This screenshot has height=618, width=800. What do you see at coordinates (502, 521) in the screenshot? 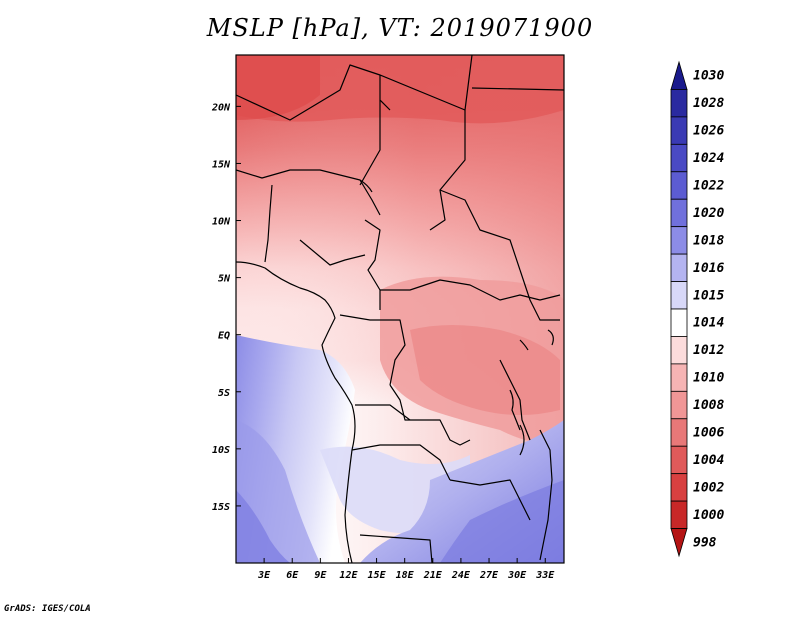
I see `southeast-high-core` at bounding box center [502, 521].